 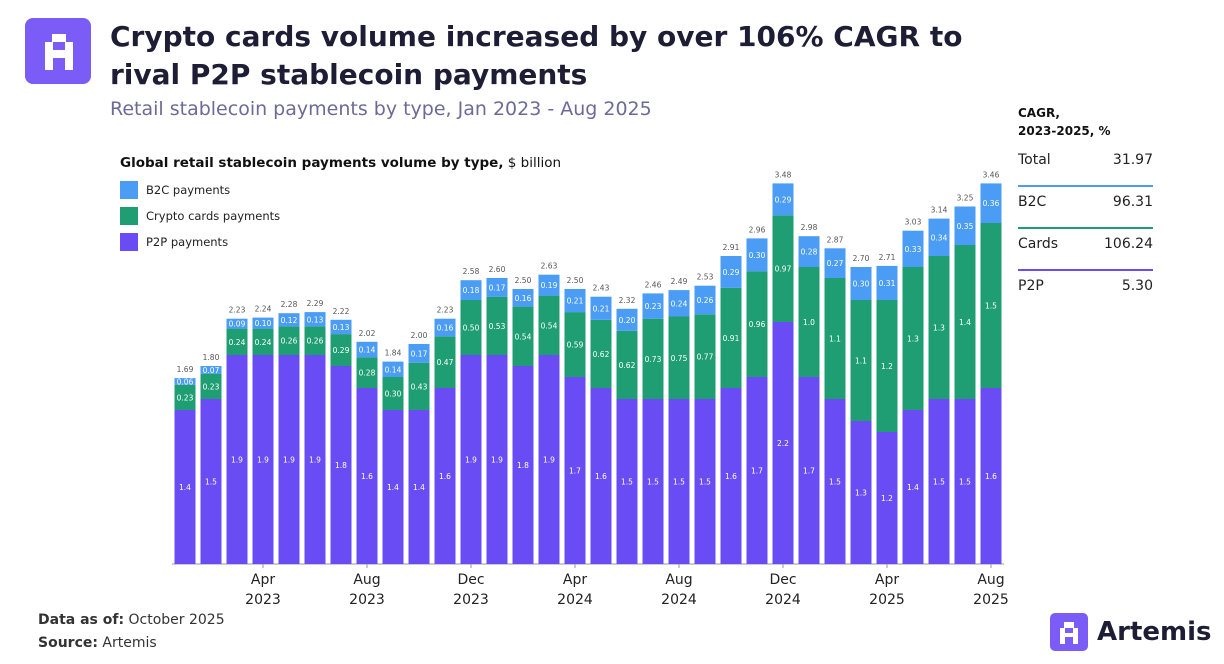 What do you see at coordinates (887, 590) in the screenshot?
I see `x-tick-label: Apr 2025` at bounding box center [887, 590].